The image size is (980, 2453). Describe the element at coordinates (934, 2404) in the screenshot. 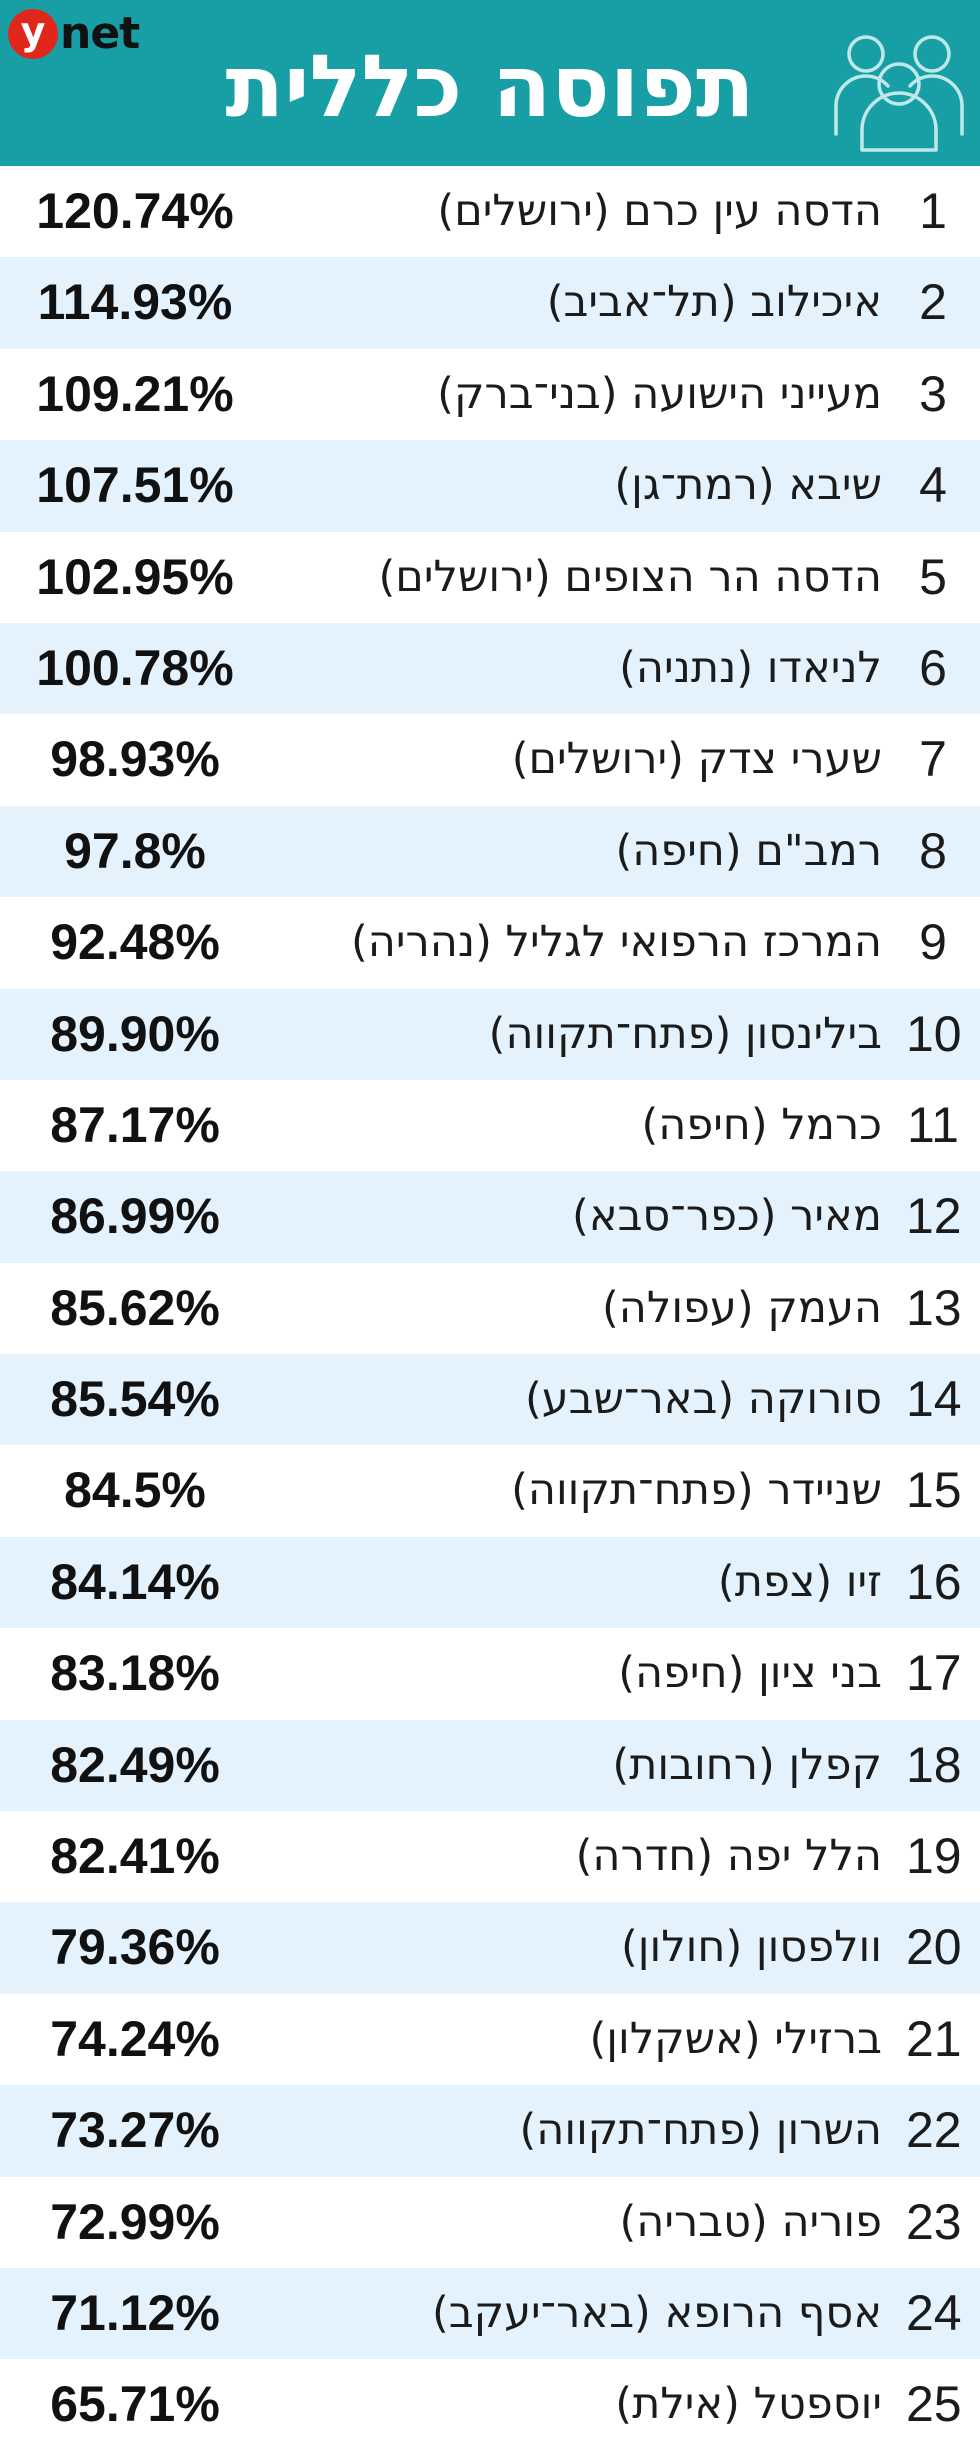

I see `row-rank: 25` at that location.